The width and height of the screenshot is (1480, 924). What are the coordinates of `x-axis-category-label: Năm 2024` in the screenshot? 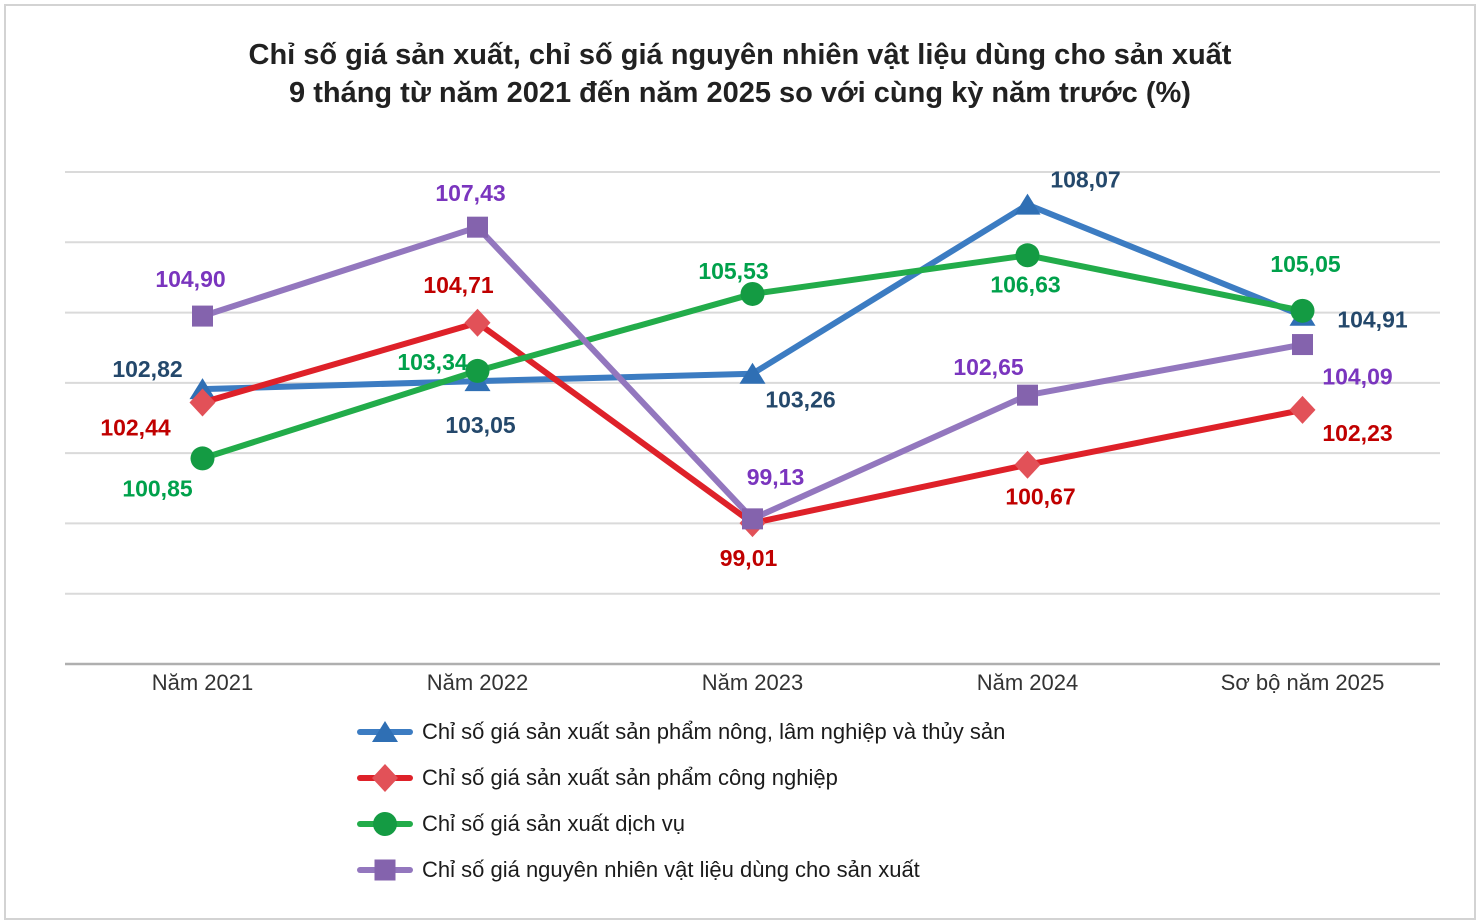 It's located at (1028, 682).